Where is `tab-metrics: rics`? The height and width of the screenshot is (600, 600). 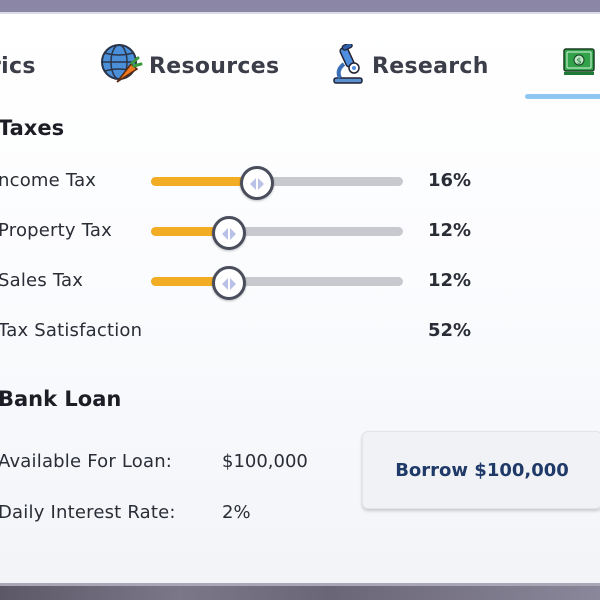
tab-metrics: rics is located at coordinates (18, 66).